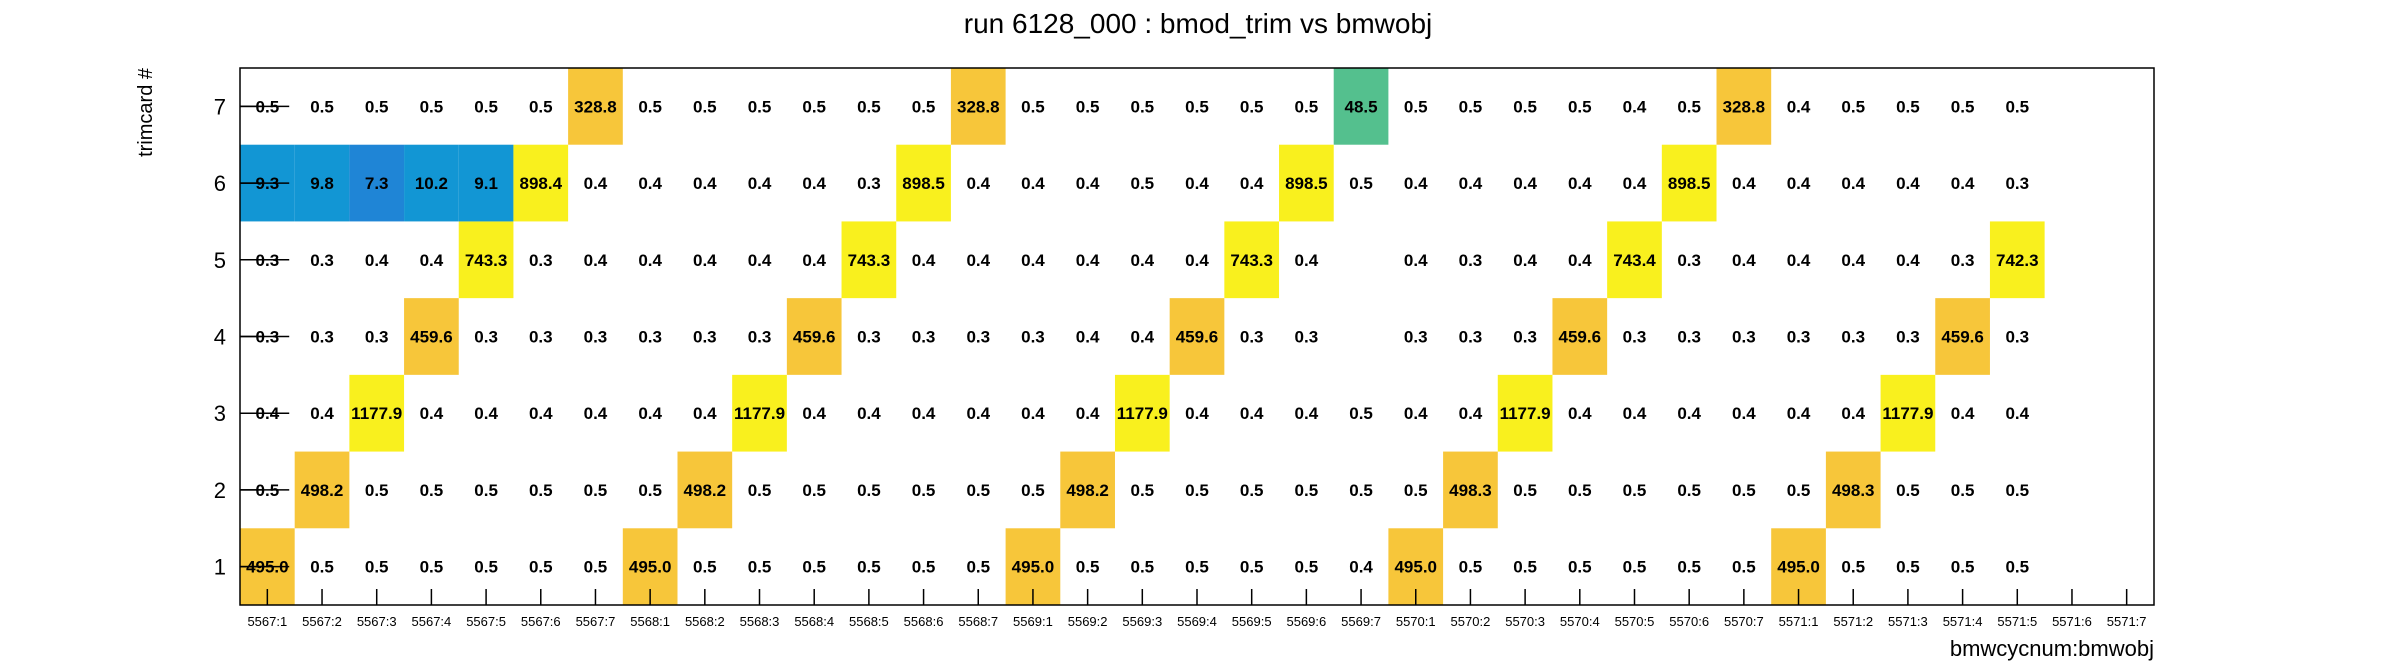 The image size is (2396, 672). Describe the element at coordinates (760, 621) in the screenshot. I see `x-tick-label: 5568:3` at that location.